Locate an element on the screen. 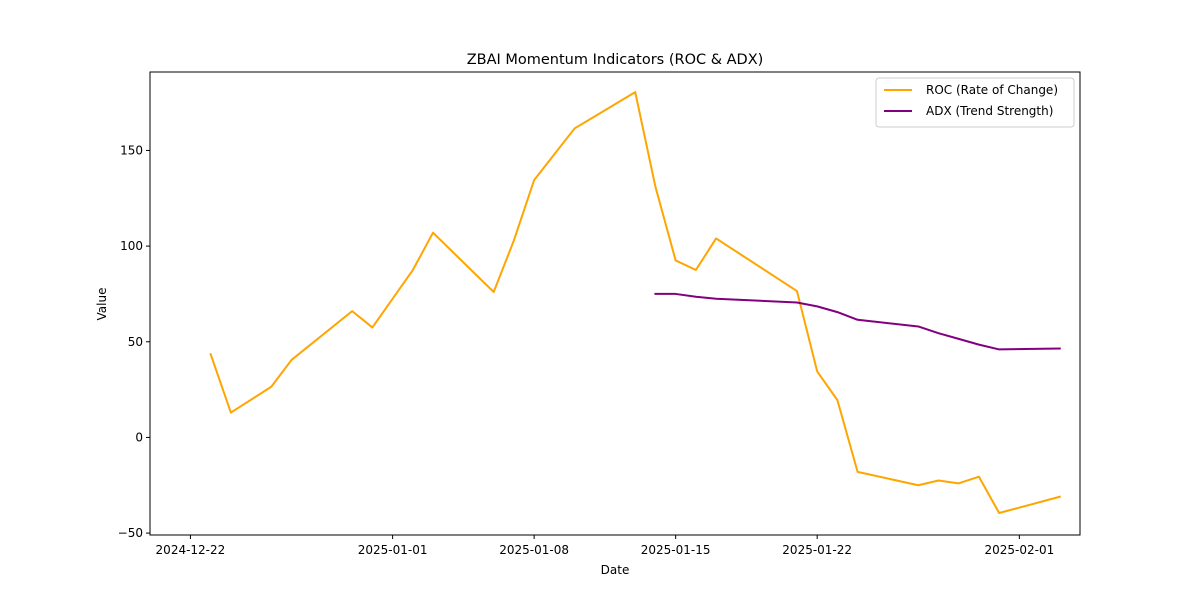  y-axis-label: Value is located at coordinates (102, 304).